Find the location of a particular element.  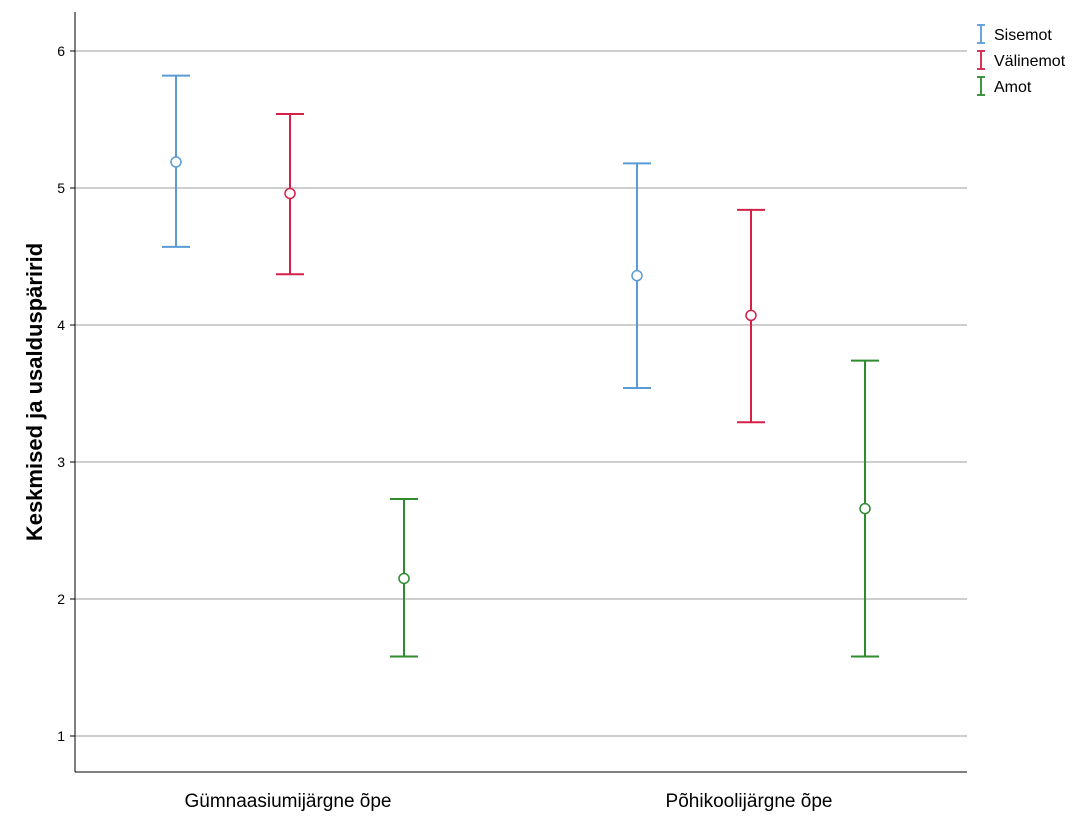

y-tick-label: 2 is located at coordinates (61, 599).